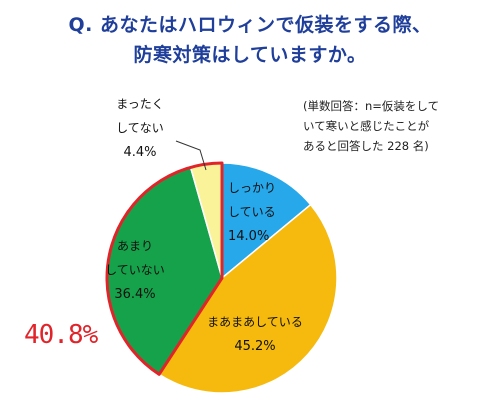  What do you see at coordinates (252, 188) in the screenshot?
I see `slice-shikkari-name: しっかり` at bounding box center [252, 188].